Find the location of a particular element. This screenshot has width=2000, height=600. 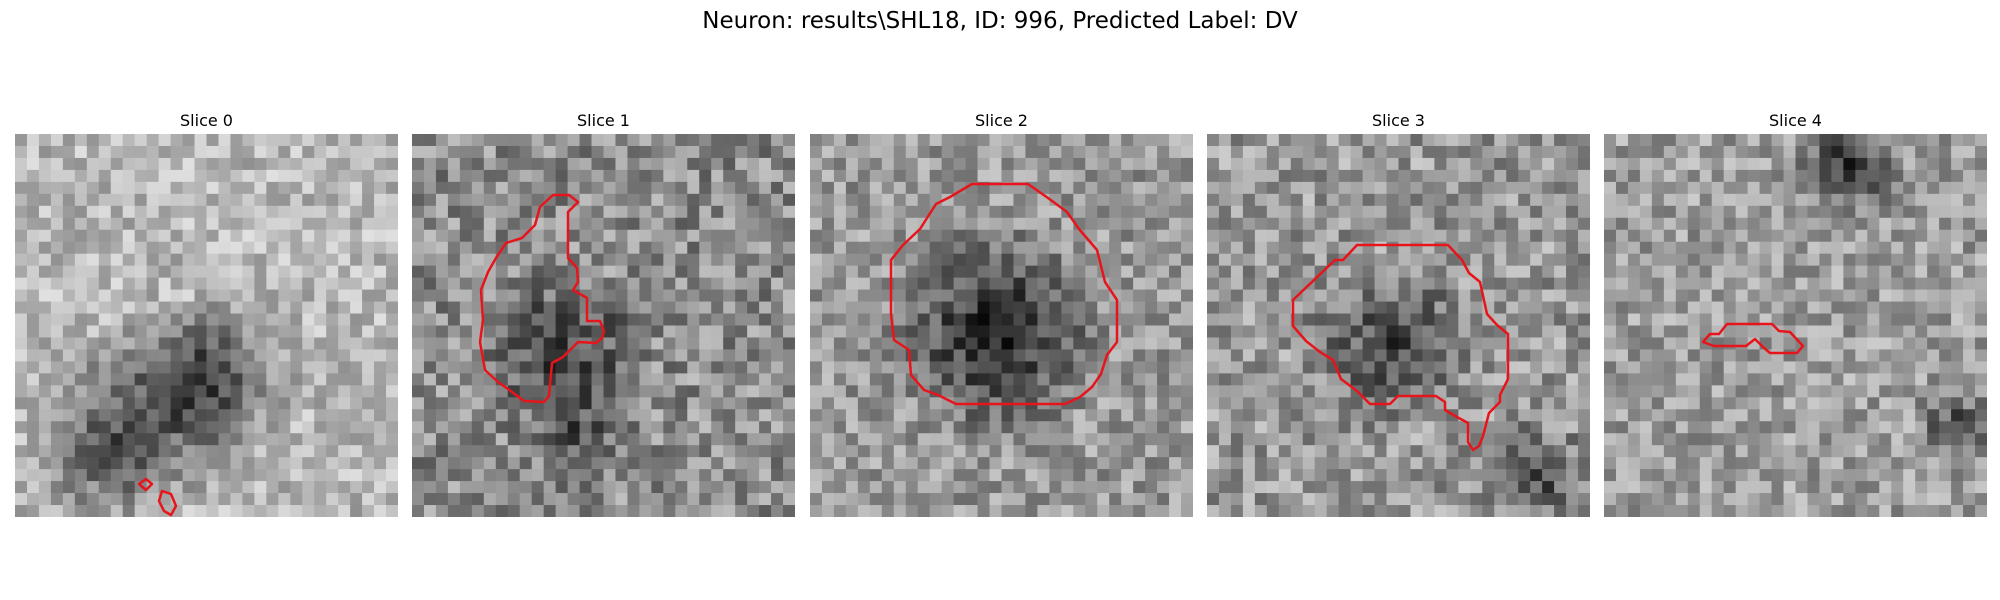

slice-panel-3: Slice 3 is located at coordinates (1398, 312).